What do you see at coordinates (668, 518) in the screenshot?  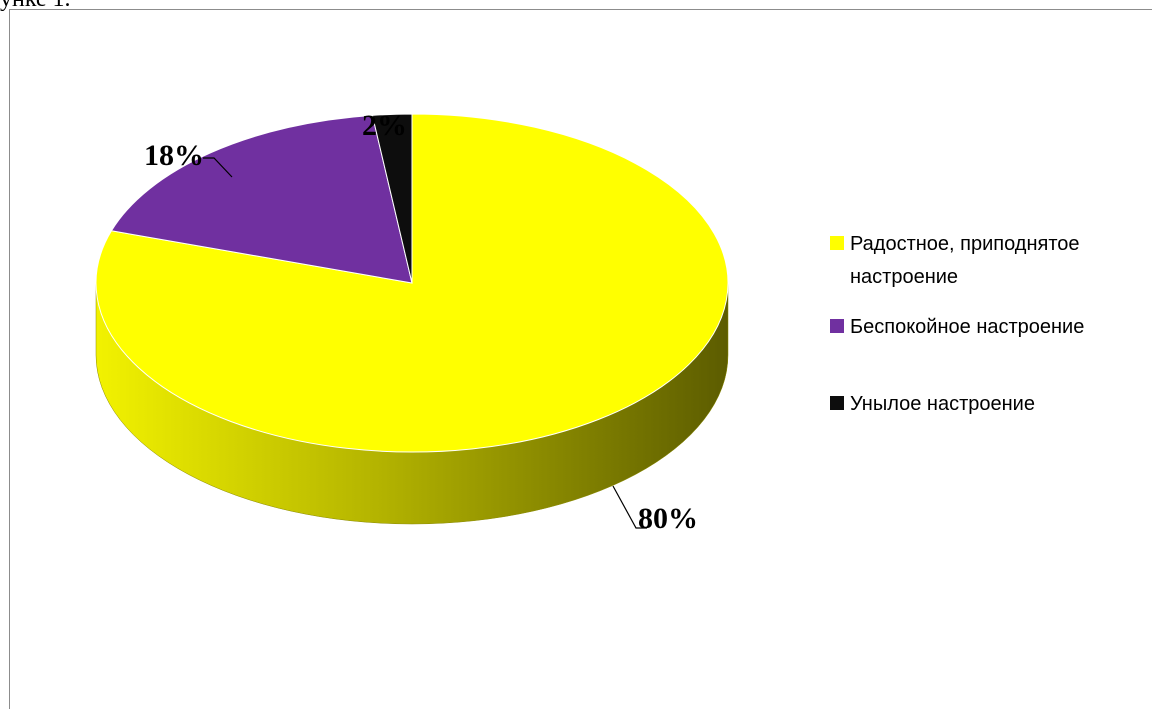 I see `data-label-0: 80%` at bounding box center [668, 518].